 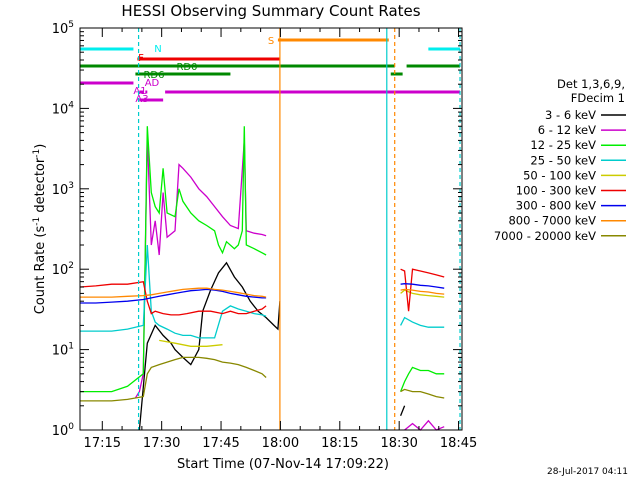 What do you see at coordinates (71, 186) in the screenshot?
I see `y-tick-exponent: 3` at bounding box center [71, 186].